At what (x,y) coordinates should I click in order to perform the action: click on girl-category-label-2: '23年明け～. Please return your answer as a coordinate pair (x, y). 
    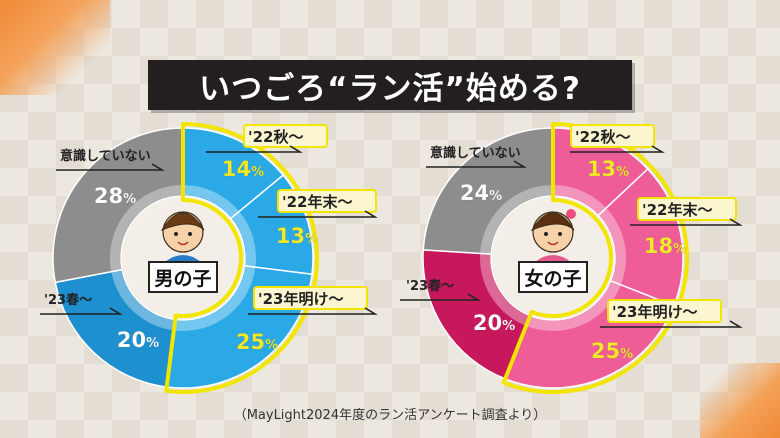
    Looking at the image, I should click on (654, 312).